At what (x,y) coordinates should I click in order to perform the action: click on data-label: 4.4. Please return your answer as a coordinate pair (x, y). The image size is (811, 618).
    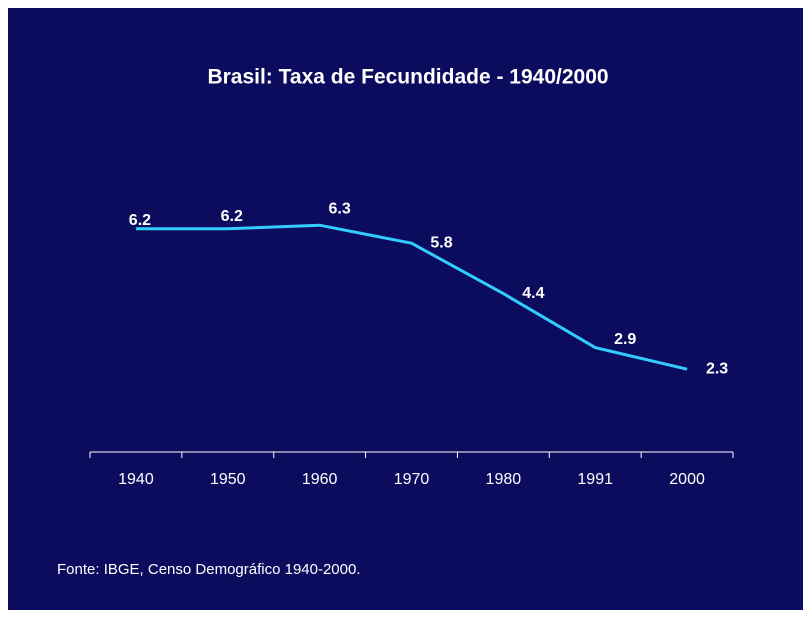
    Looking at the image, I should click on (533, 293).